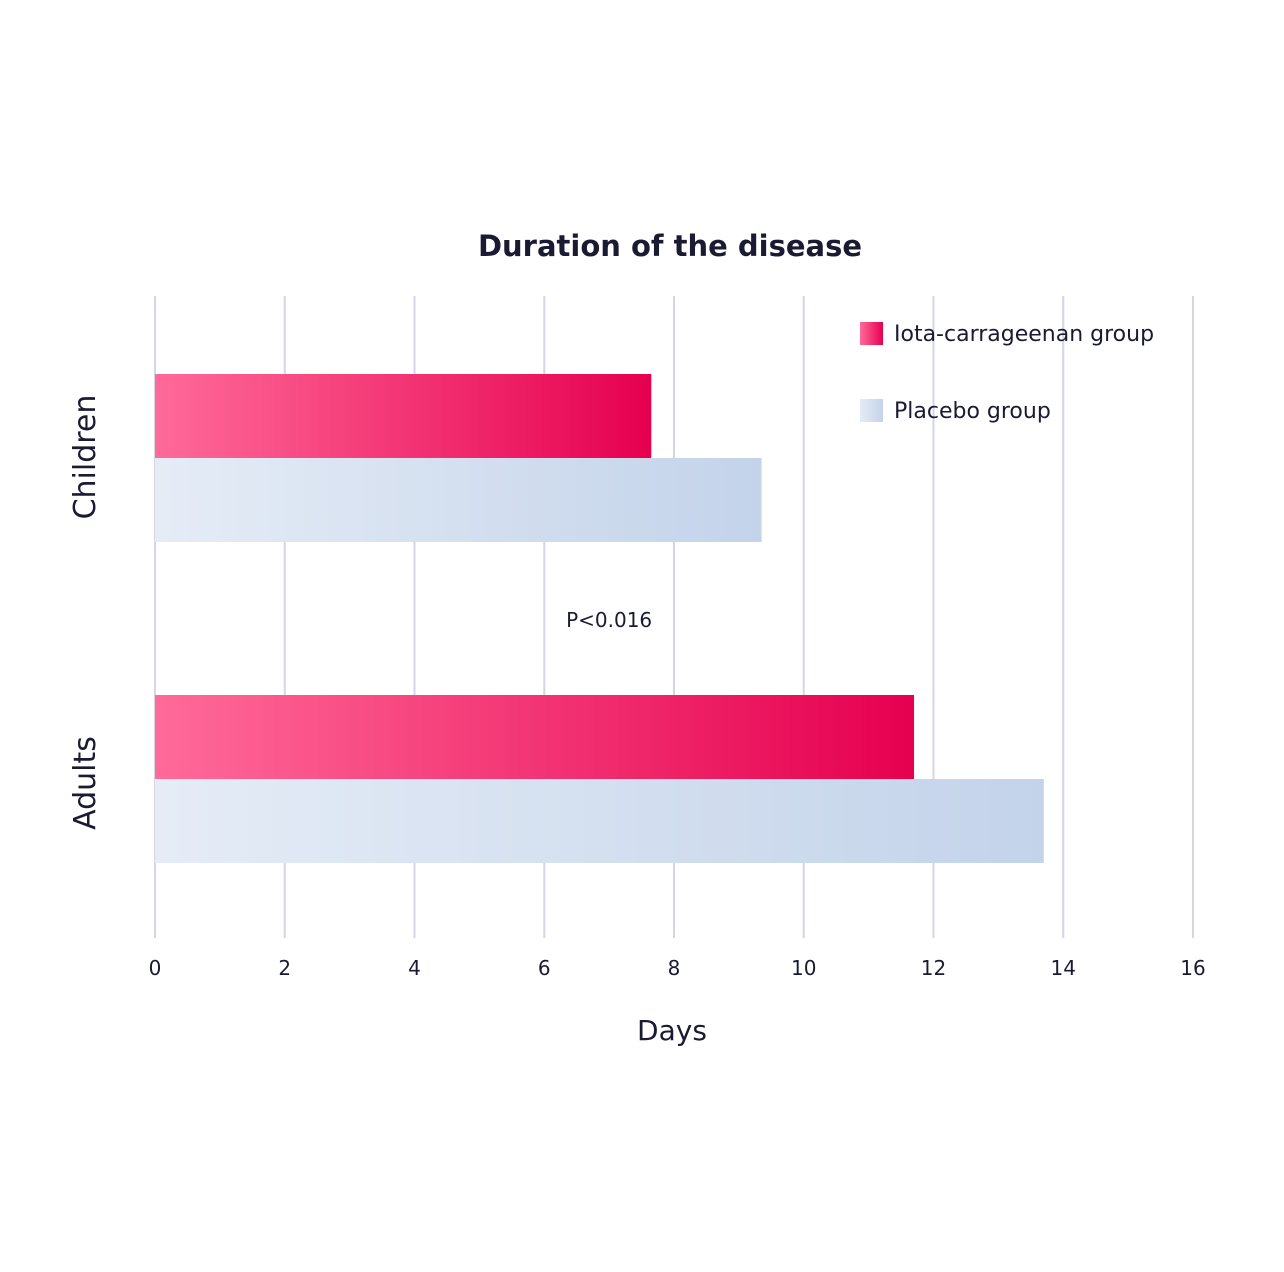 The height and width of the screenshot is (1272, 1284). I want to click on x-tick-label: 4, so click(414, 968).